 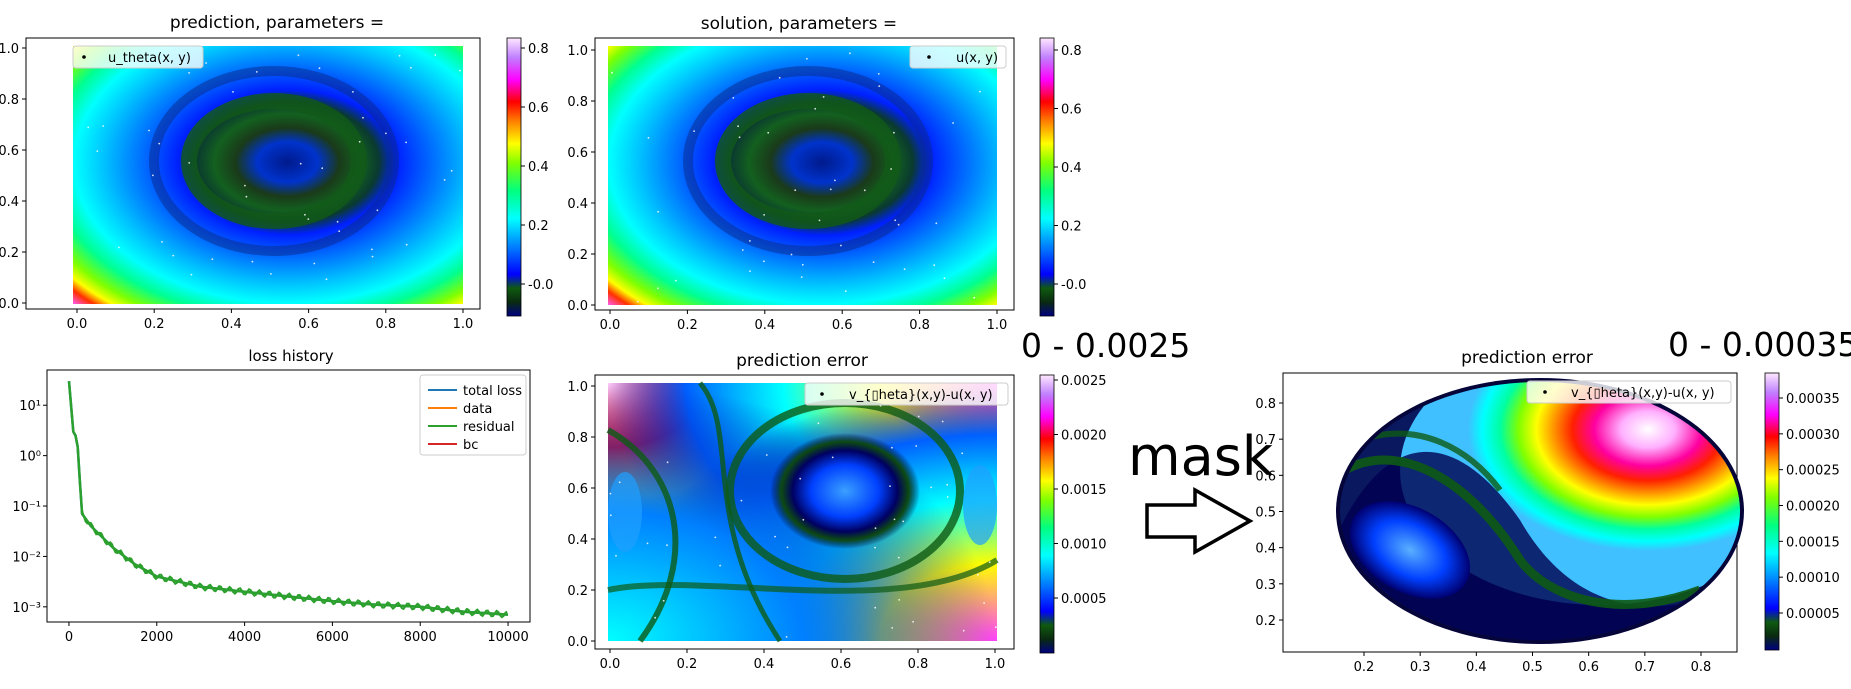 What do you see at coordinates (1813, 542) in the screenshot?
I see `masked-error-colorbar-tick-label: 0.00015` at bounding box center [1813, 542].